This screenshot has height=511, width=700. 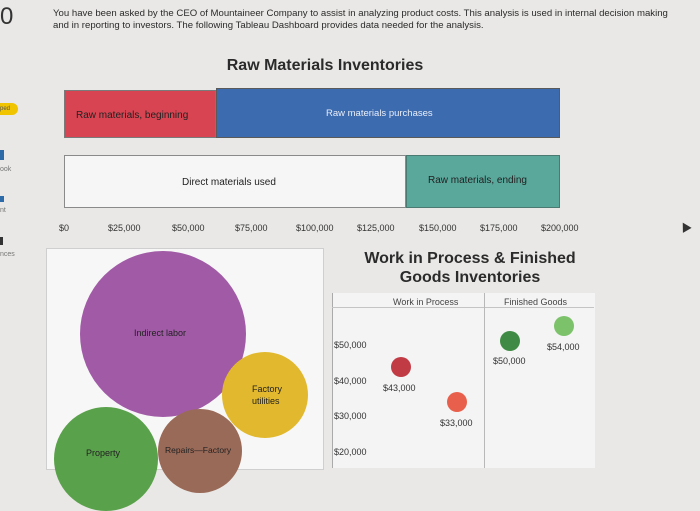 I want to click on axis-tick: $0, so click(x=64, y=228).